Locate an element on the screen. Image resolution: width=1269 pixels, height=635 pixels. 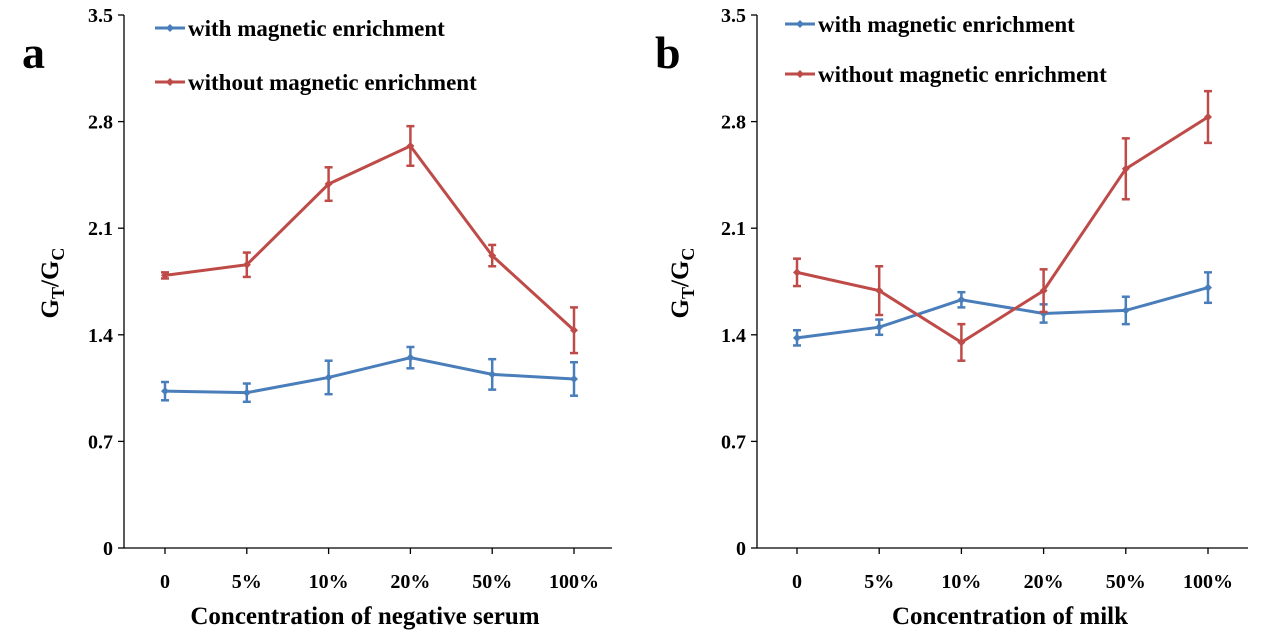
x-axis-label: Concentration of negative serum is located at coordinates (364, 616).